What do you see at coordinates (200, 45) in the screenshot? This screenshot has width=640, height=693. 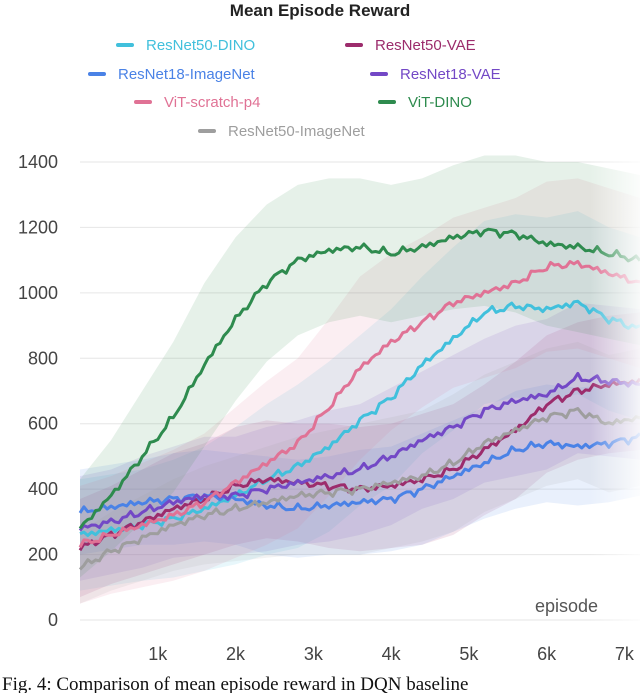 I see `legend-label: ResNet50-DINO` at bounding box center [200, 45].